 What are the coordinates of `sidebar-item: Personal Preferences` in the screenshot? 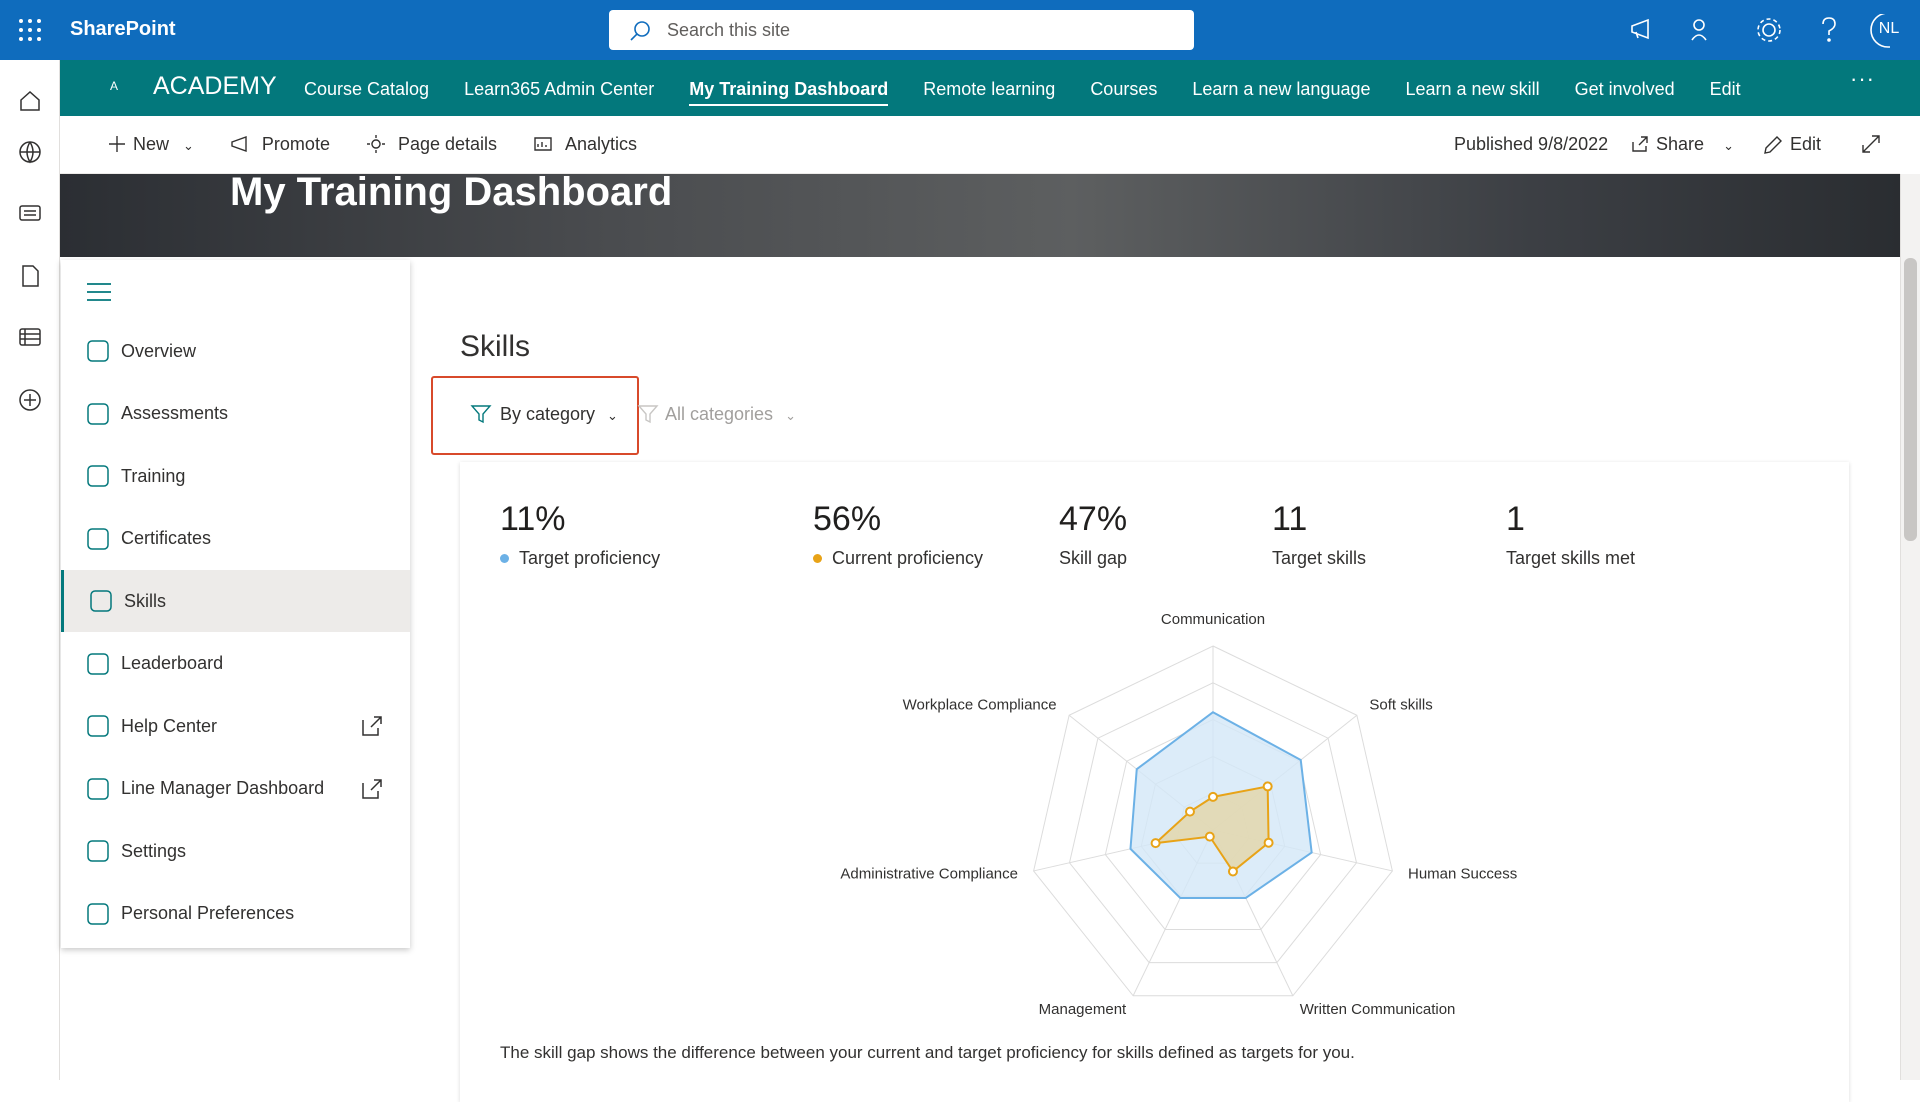 It's located at (235, 914).